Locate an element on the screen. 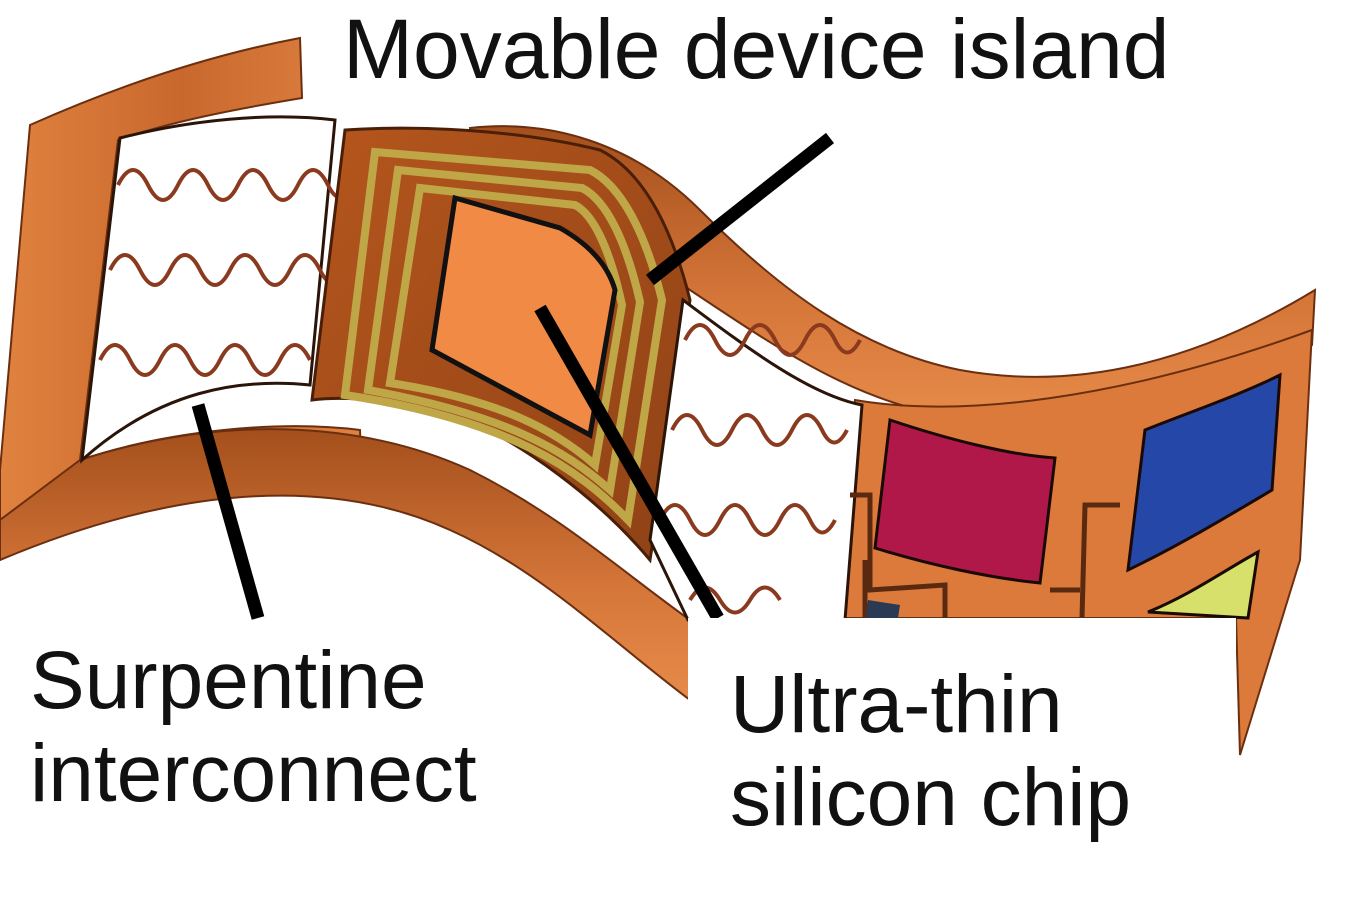 Image resolution: width=1361 pixels, height=907 pixels. chip-label-line1: Ultra-thin is located at coordinates (896, 704).